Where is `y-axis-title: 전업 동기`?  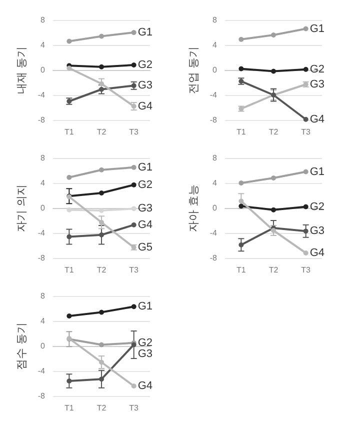 y-axis-title: 전업 동기 is located at coordinates (193, 70).